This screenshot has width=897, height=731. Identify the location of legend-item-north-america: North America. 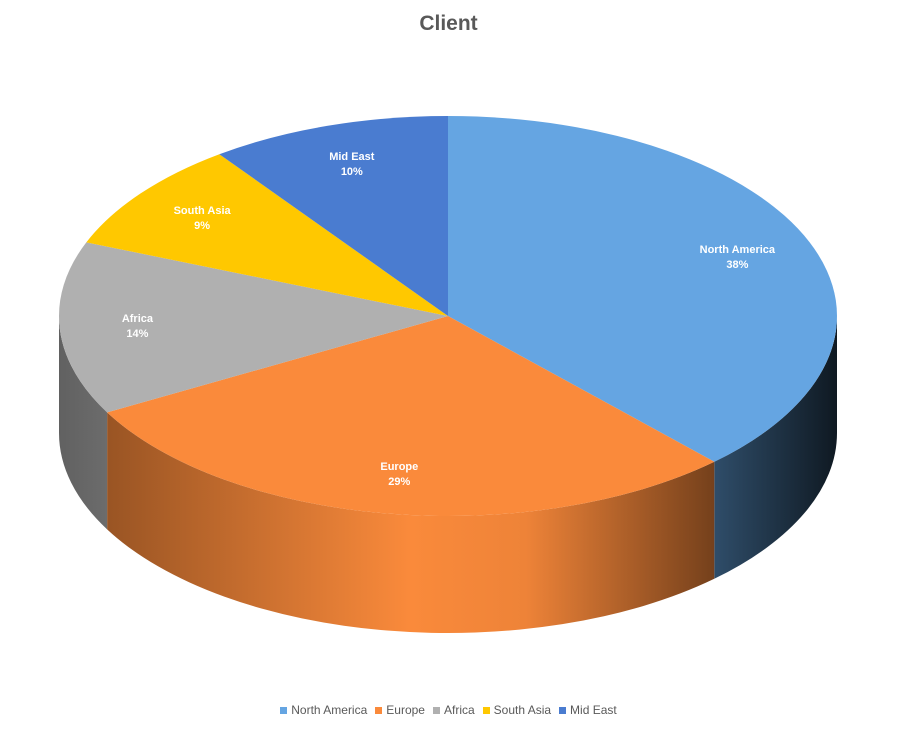
(323, 710).